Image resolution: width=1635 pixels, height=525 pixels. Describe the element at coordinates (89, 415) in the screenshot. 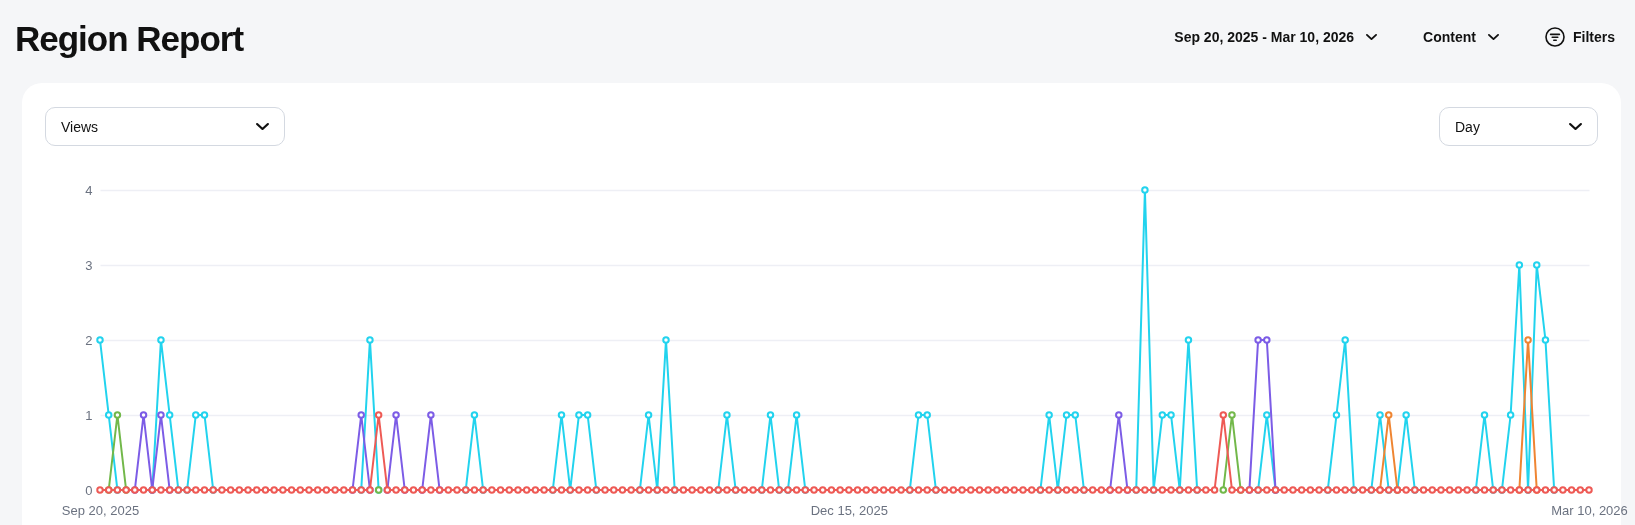

I see `y-tick-label: 1` at that location.